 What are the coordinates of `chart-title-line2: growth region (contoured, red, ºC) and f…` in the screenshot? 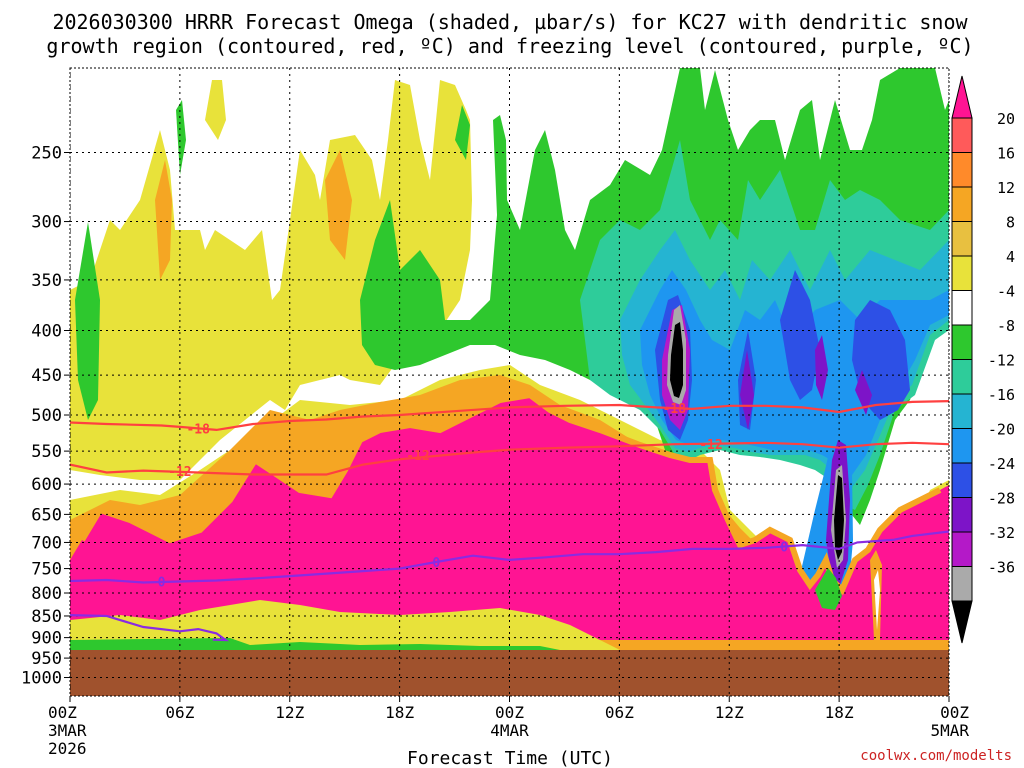 It's located at (509, 46).